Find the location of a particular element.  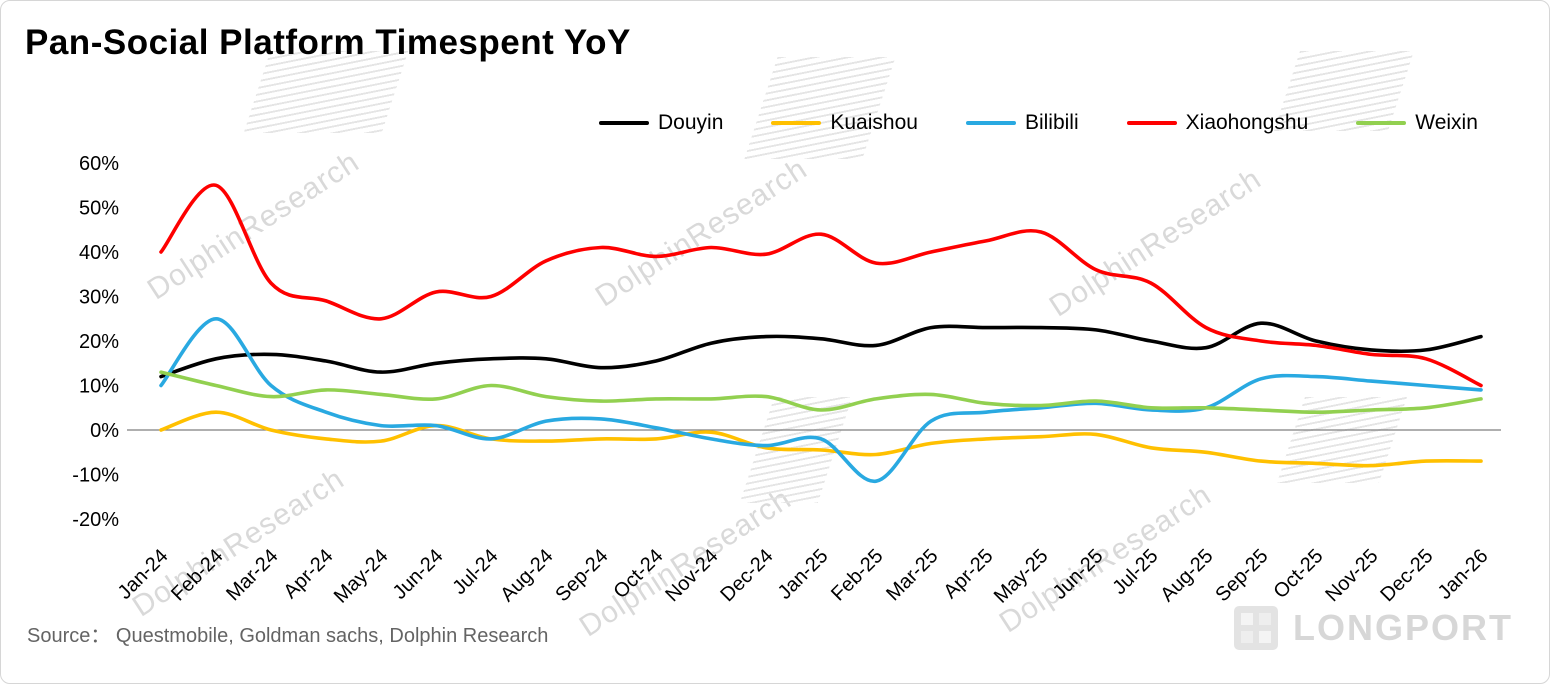

longport-logo-icon is located at coordinates (1256, 628).